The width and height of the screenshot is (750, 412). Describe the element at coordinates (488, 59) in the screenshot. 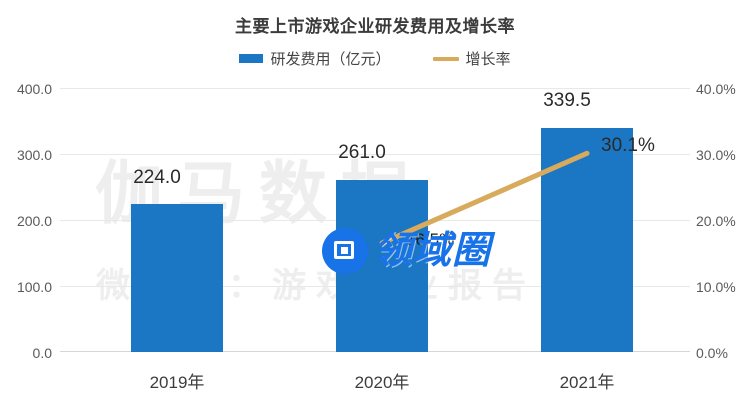

I see `legend-line-label: 增长率` at that location.